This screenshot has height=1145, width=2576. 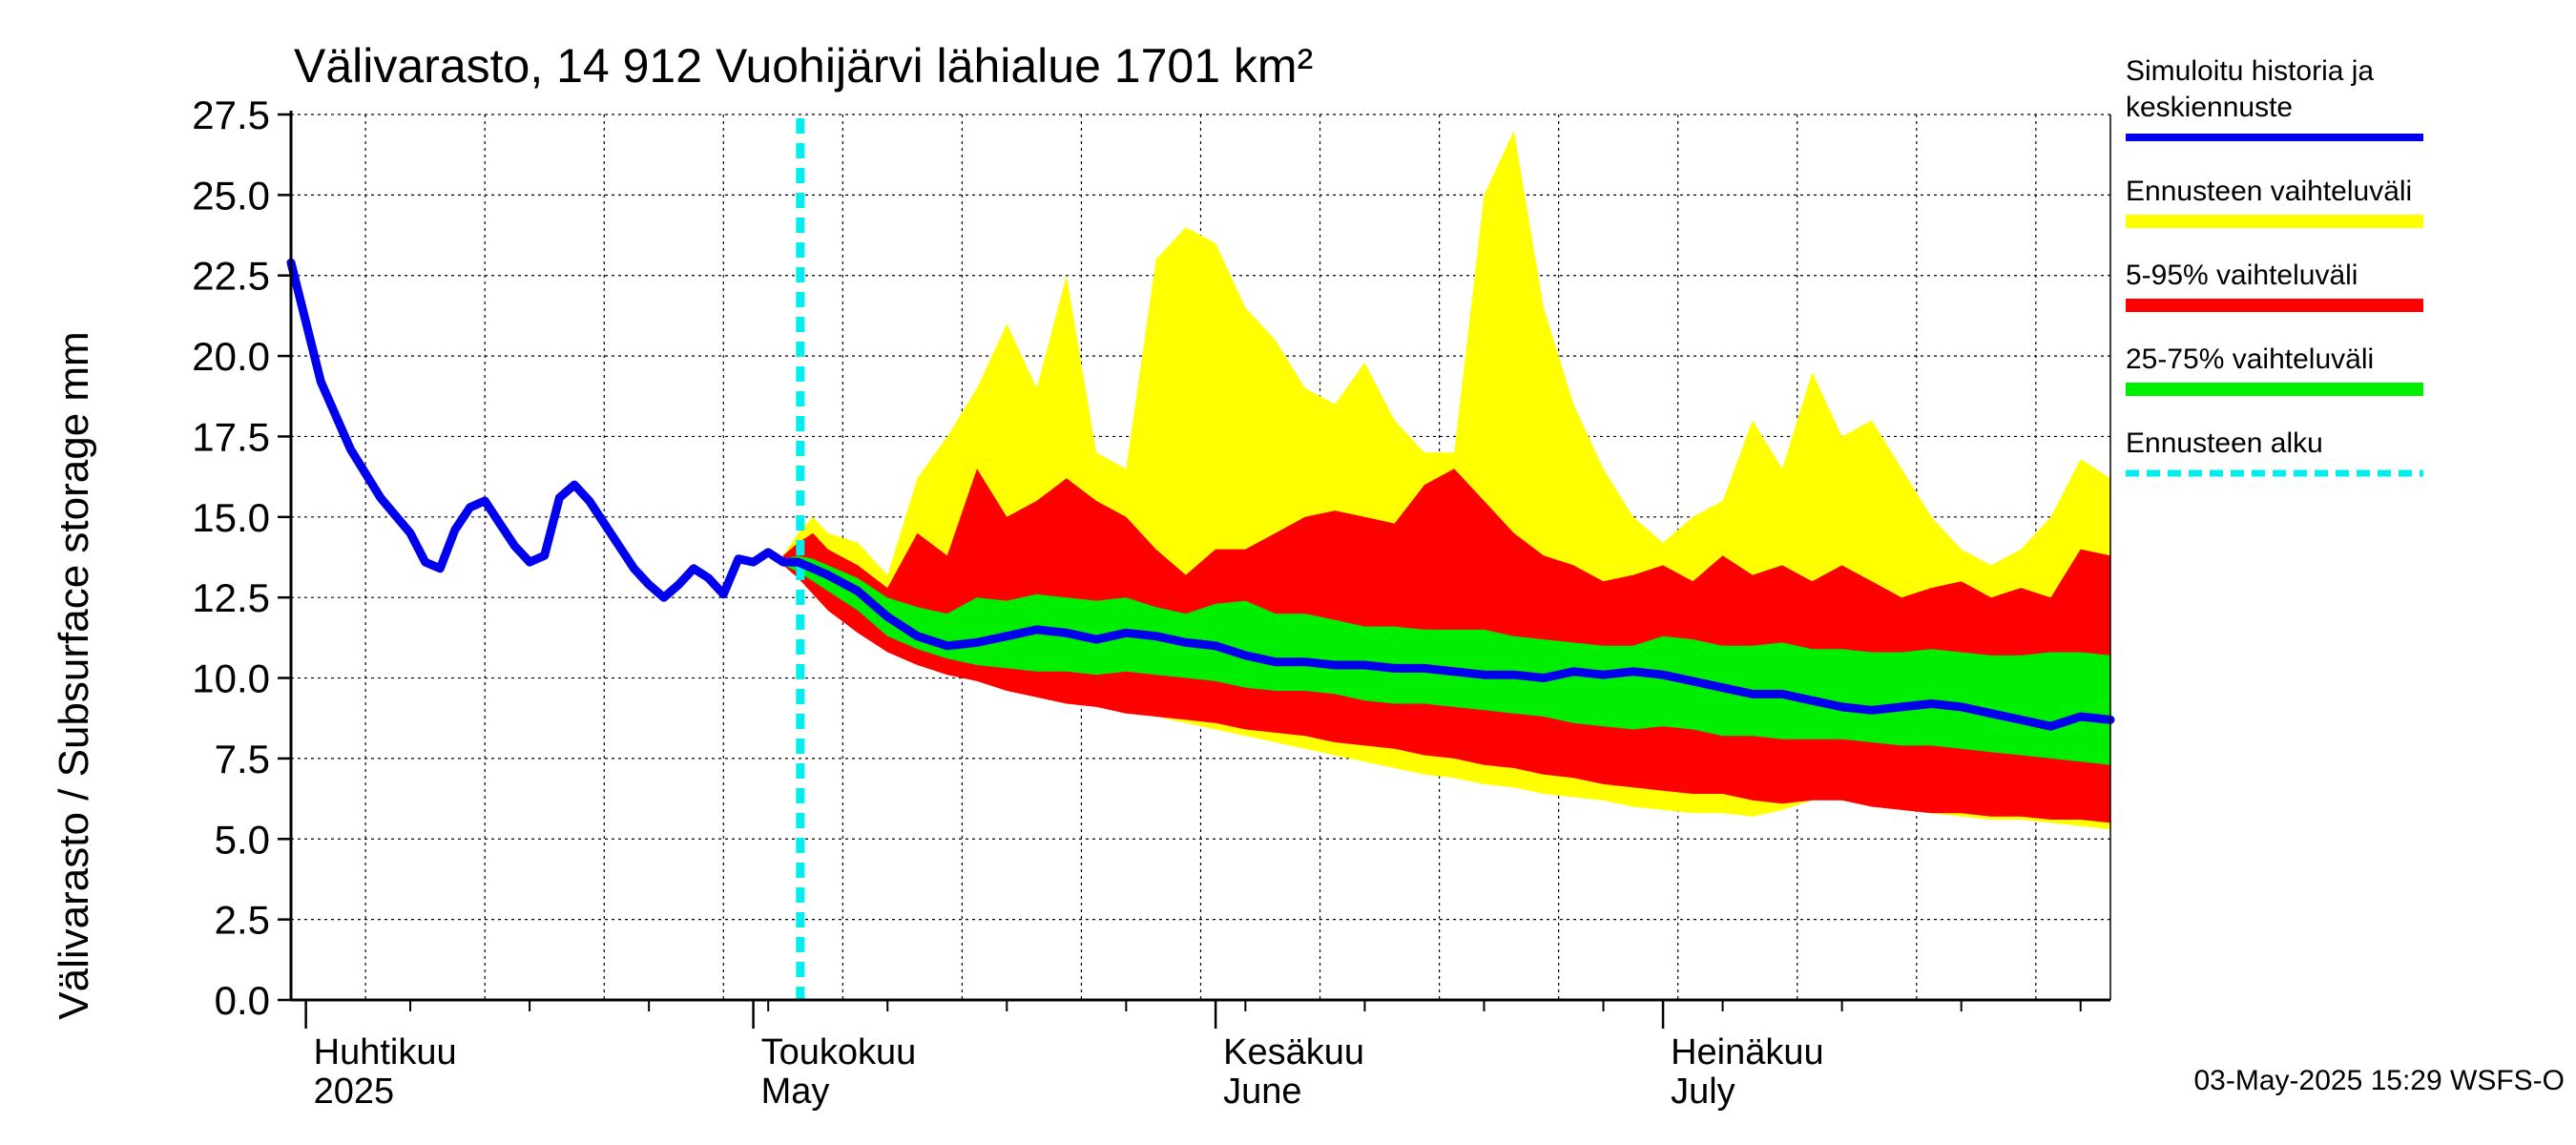 What do you see at coordinates (242, 920) in the screenshot?
I see `y-tick-label-1: 2.5` at bounding box center [242, 920].